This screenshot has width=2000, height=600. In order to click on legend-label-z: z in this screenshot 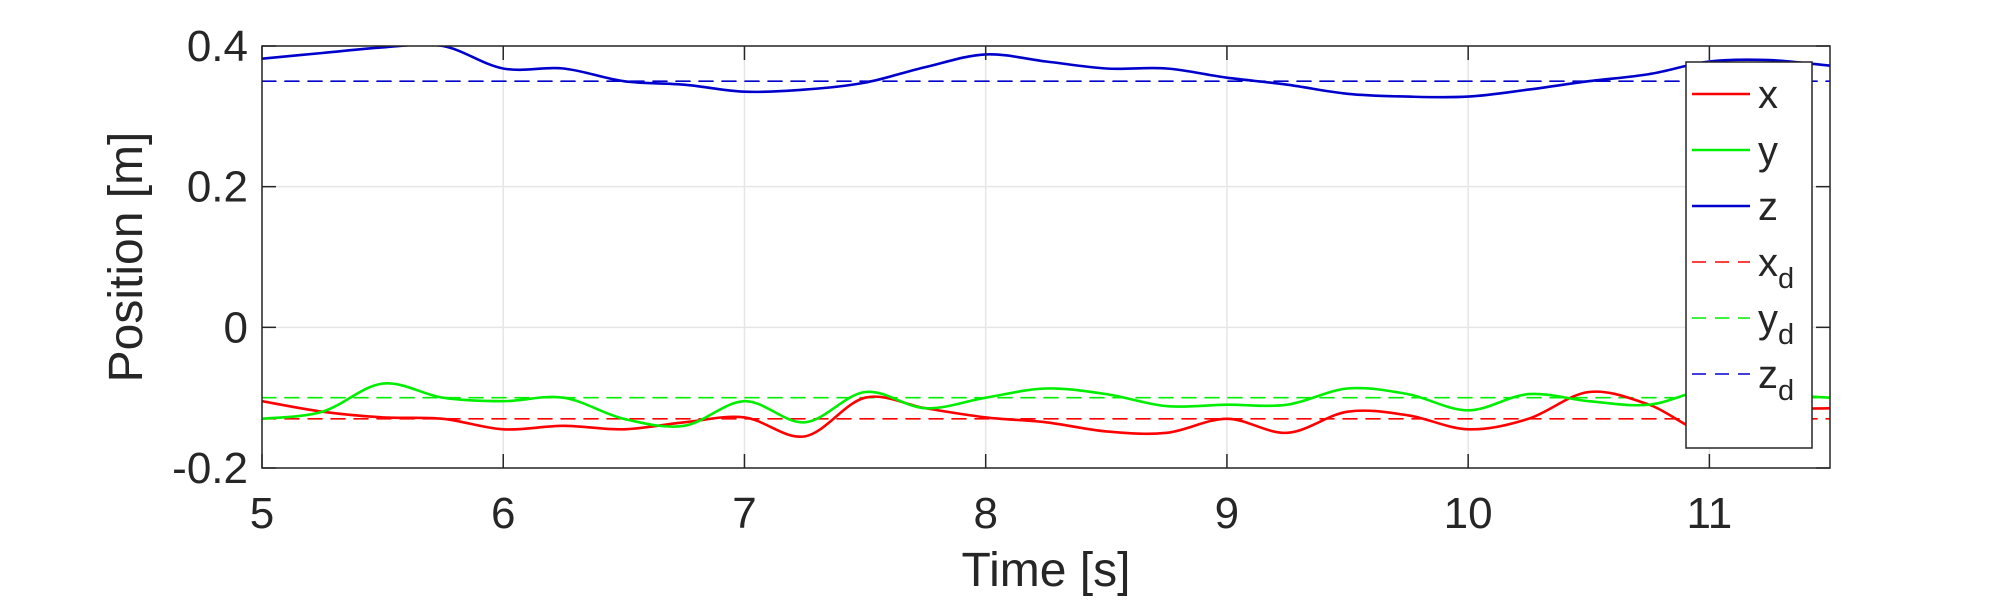, I will do `click(1768, 207)`.